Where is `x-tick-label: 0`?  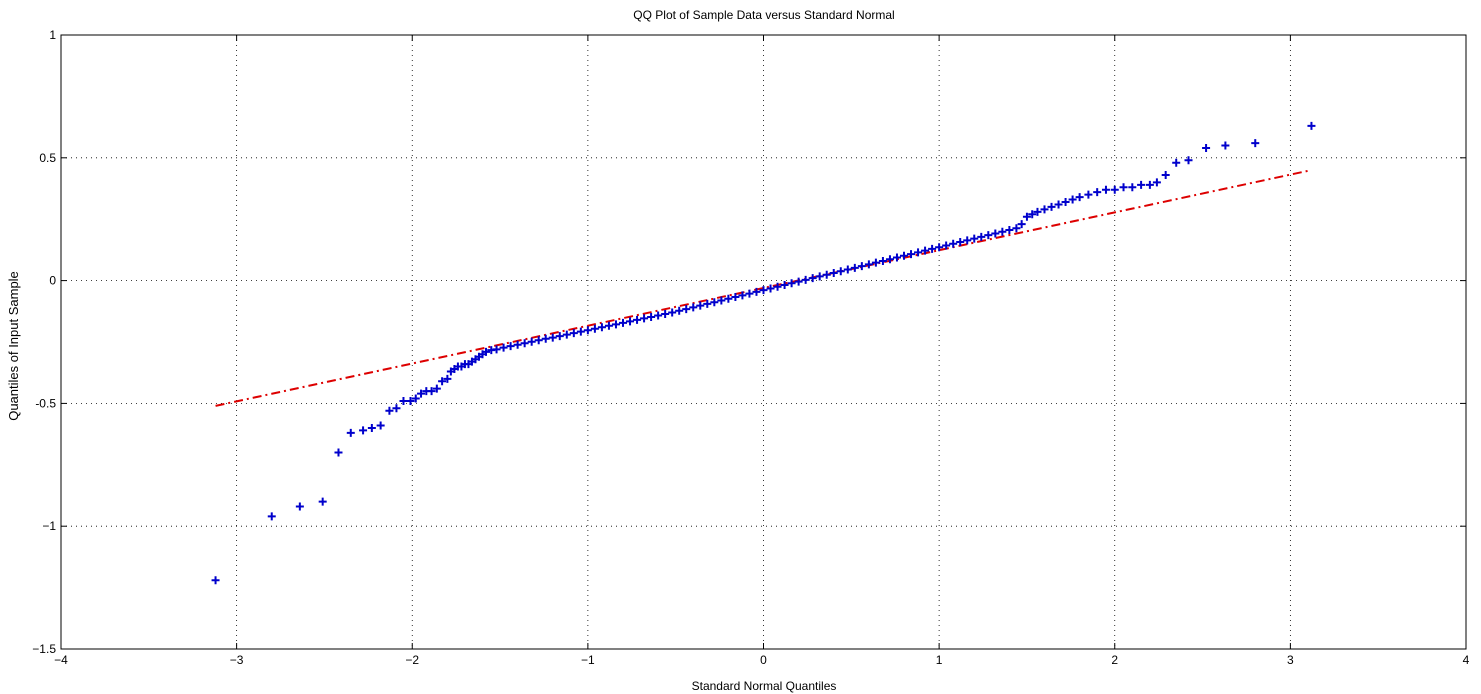
x-tick-label: 0 is located at coordinates (763, 660).